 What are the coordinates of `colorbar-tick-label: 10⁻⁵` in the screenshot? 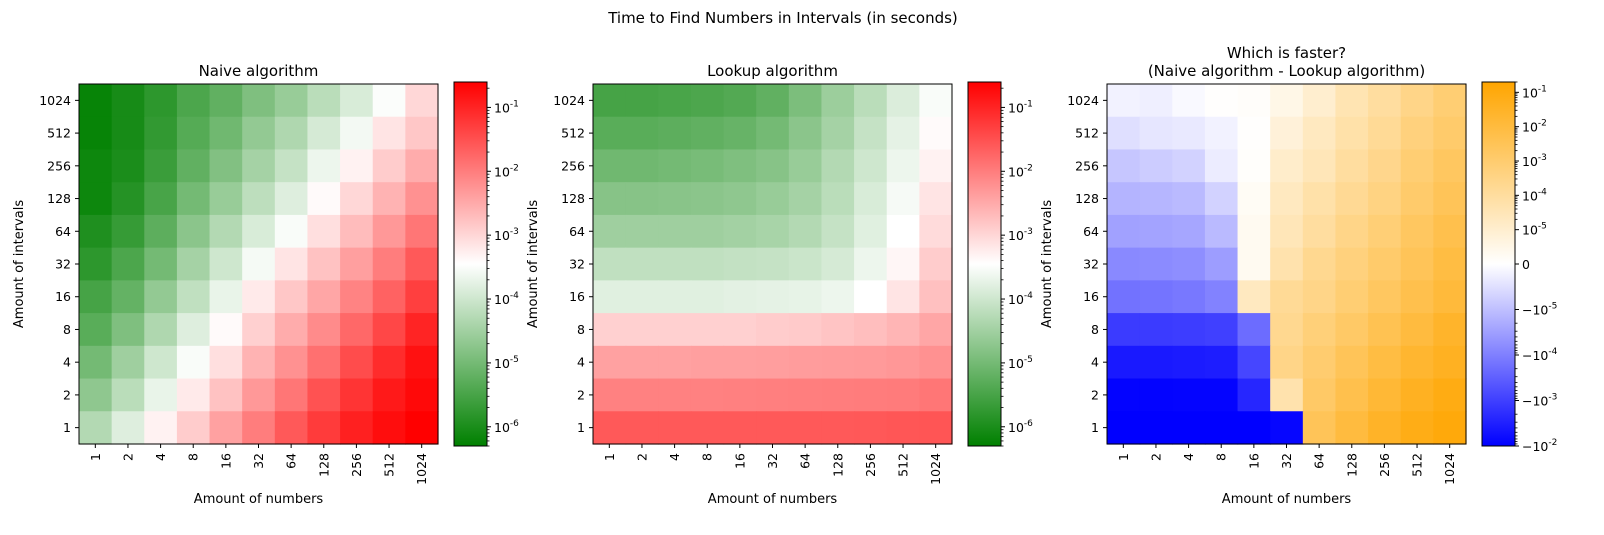 It's located at (506, 363).